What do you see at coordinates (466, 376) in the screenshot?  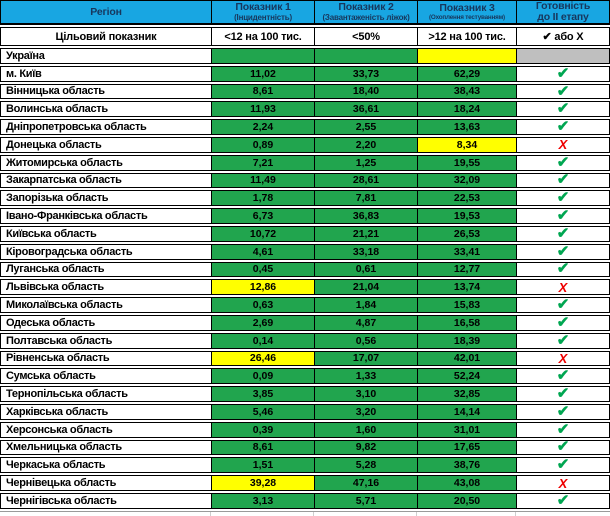 I see `cell-indicator3: 52,24` at bounding box center [466, 376].